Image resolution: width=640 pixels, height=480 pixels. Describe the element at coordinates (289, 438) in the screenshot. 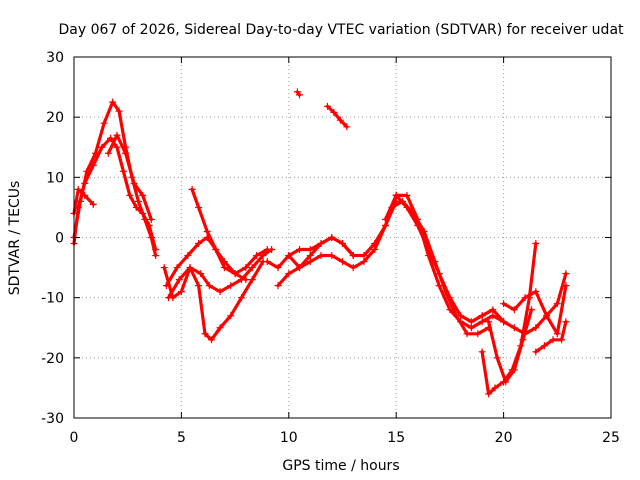

I see `x-tick-label: 10` at that location.